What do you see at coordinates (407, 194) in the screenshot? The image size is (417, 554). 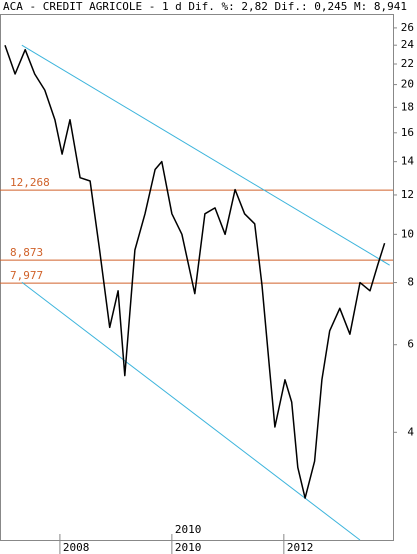 I see `y-tick-label: 12` at bounding box center [407, 194].